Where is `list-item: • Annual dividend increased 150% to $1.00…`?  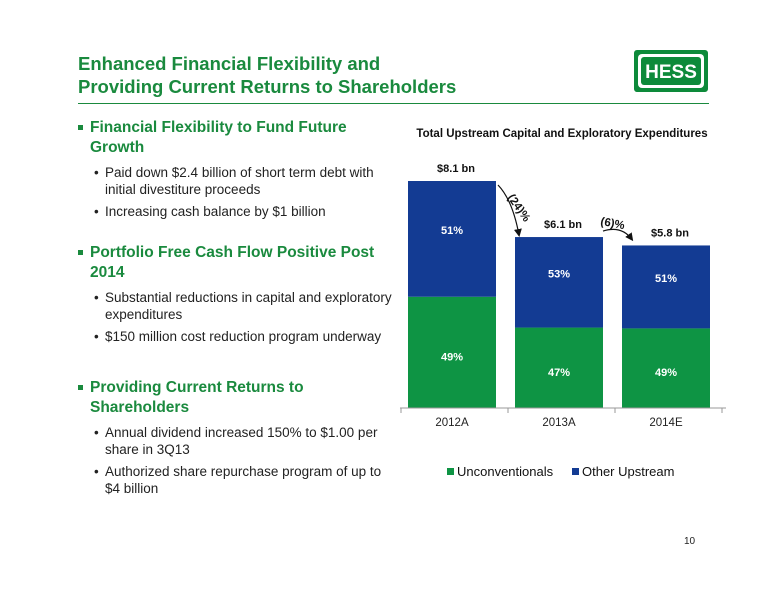
list-item: • Annual dividend increased 150% to $1.00… is located at coordinates (235, 441).